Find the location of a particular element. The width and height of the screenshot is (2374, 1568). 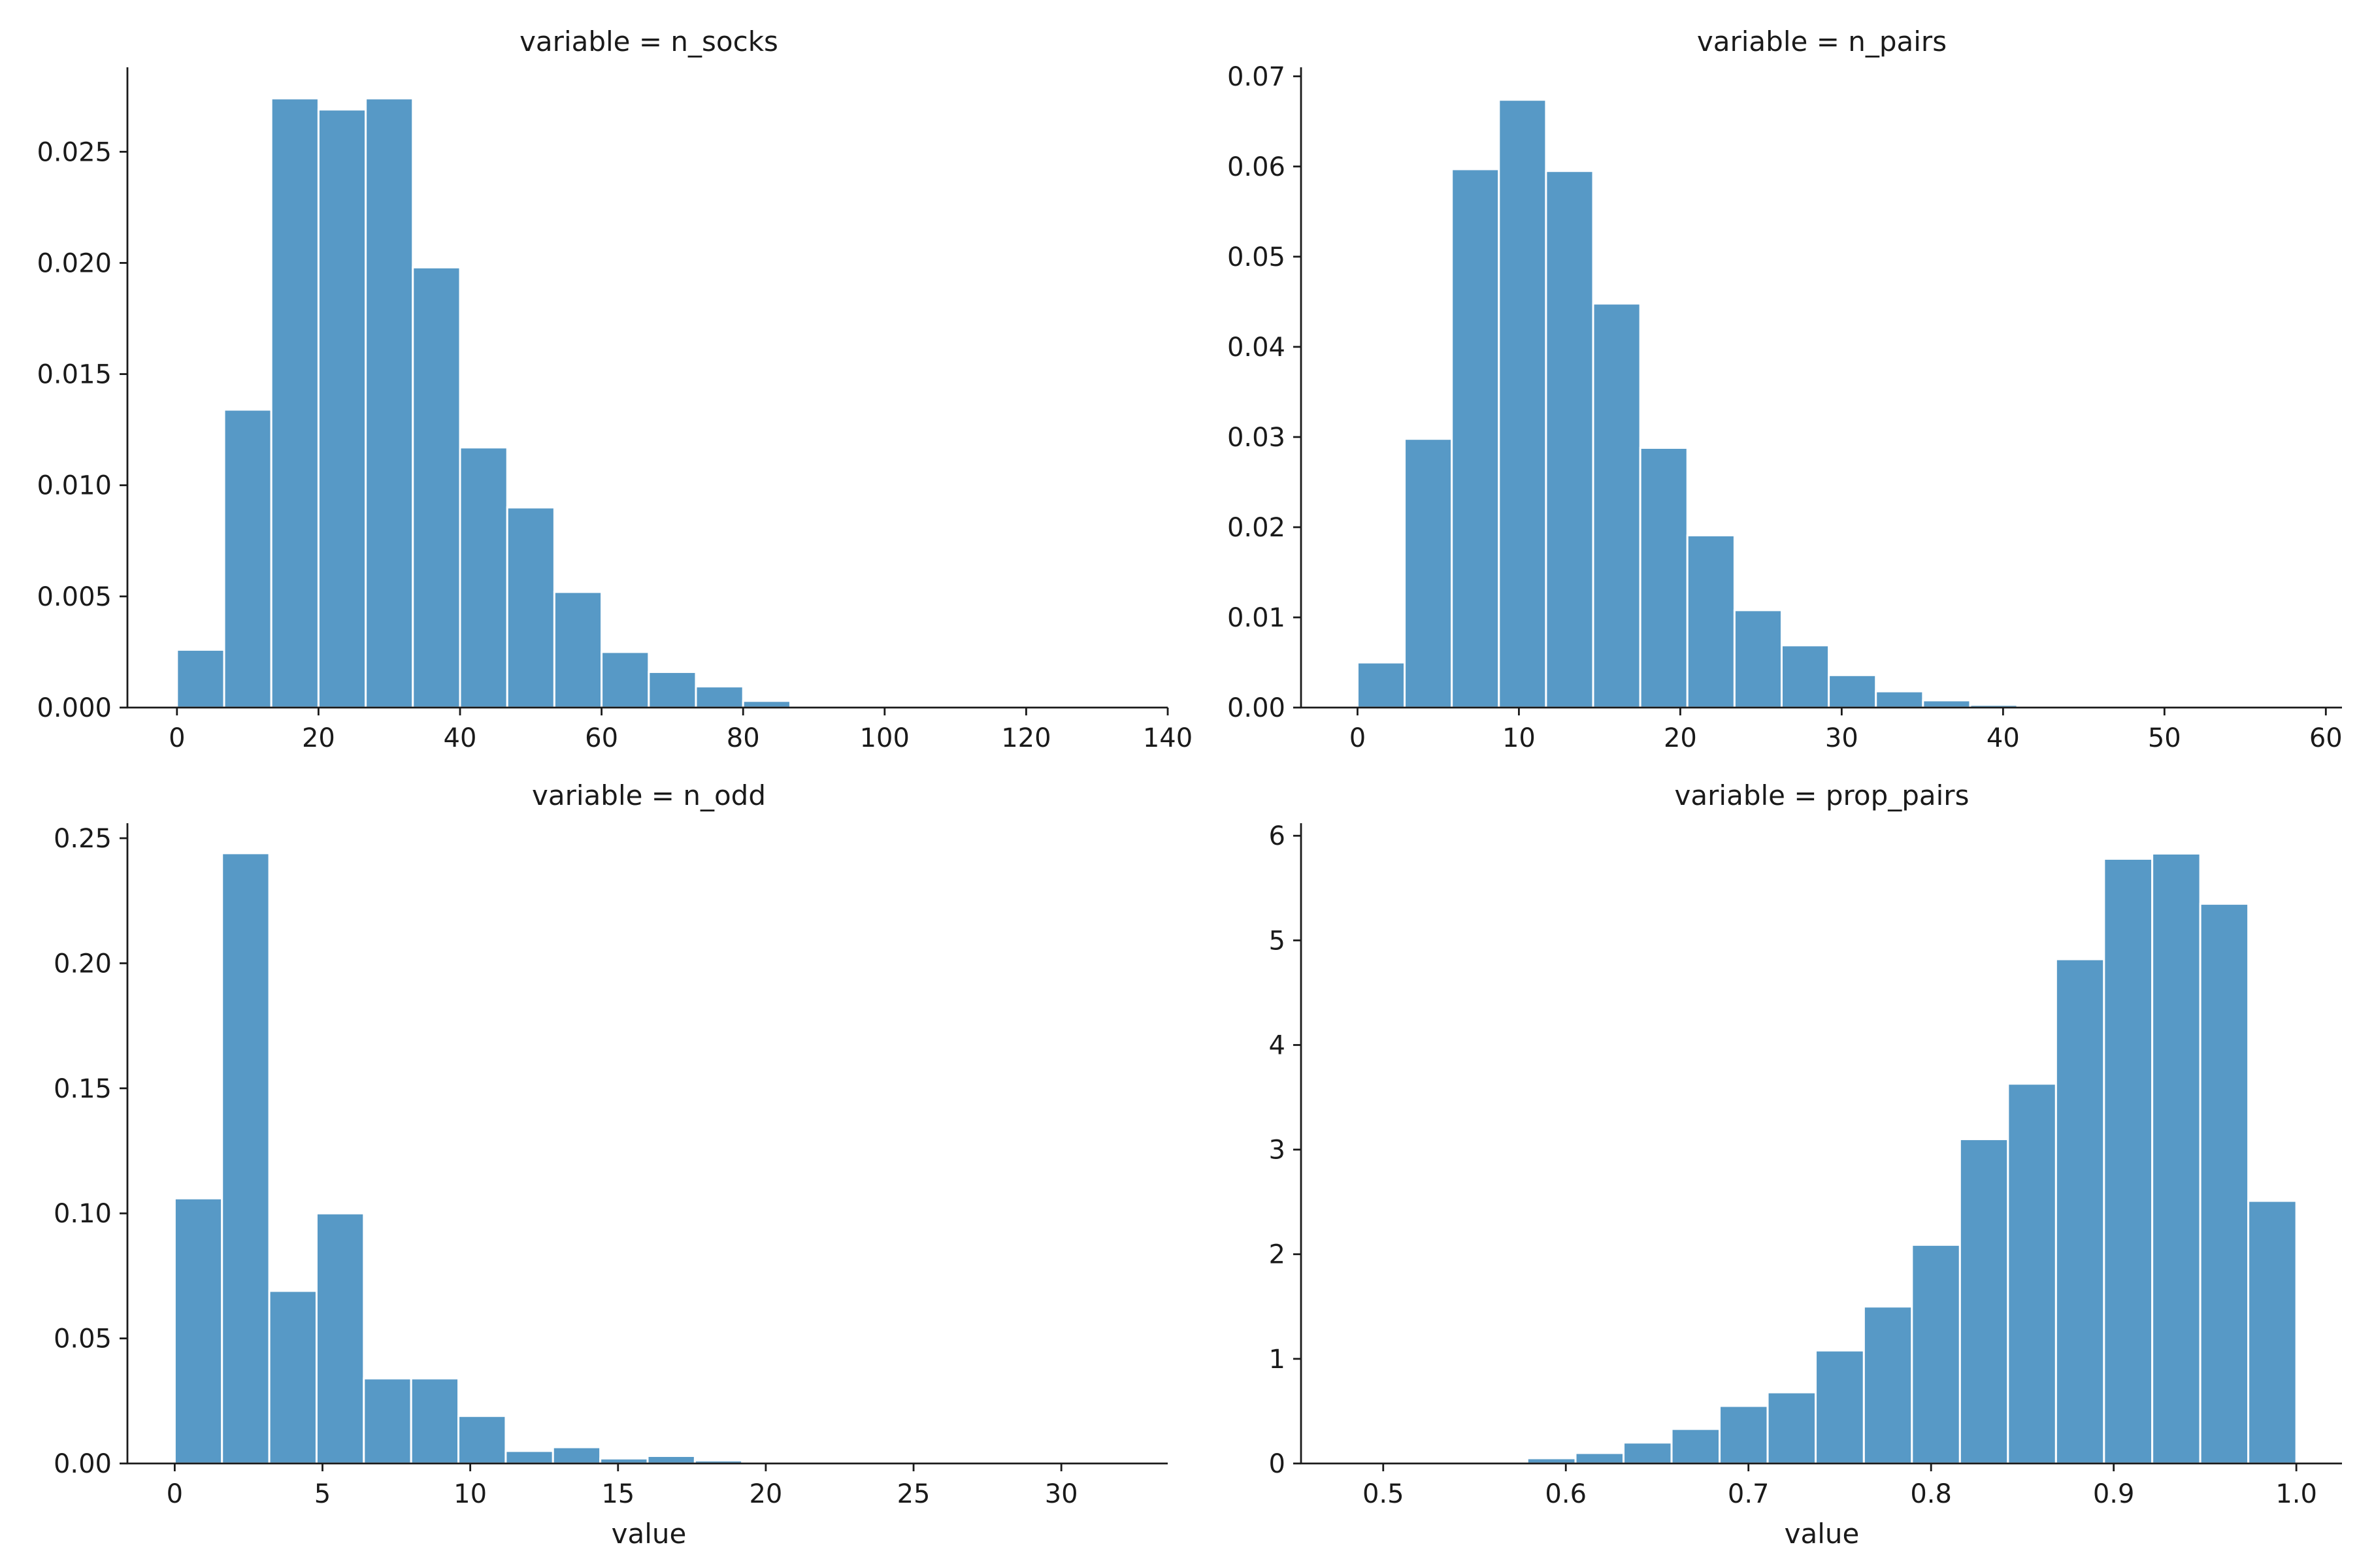

y-tick-label: 4 is located at coordinates (1277, 1045).